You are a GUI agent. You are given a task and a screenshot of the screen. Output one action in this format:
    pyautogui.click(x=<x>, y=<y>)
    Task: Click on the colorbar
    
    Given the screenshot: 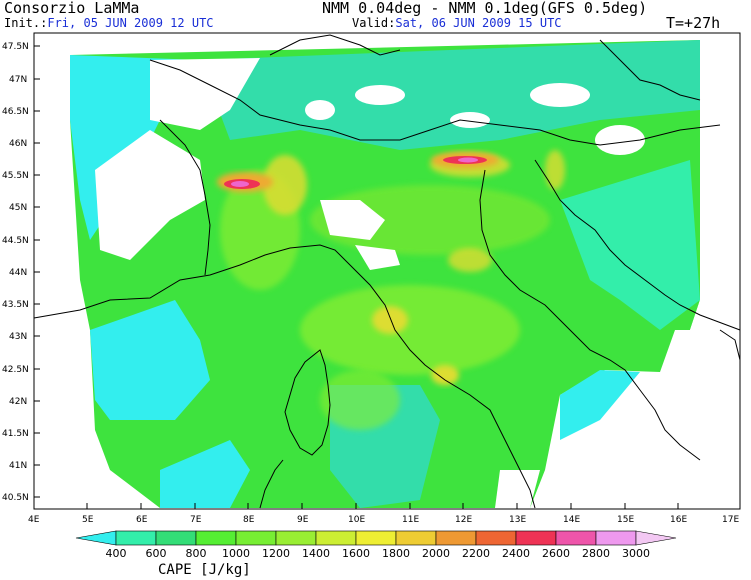 What is the action you would take?
    pyautogui.click(x=376, y=538)
    